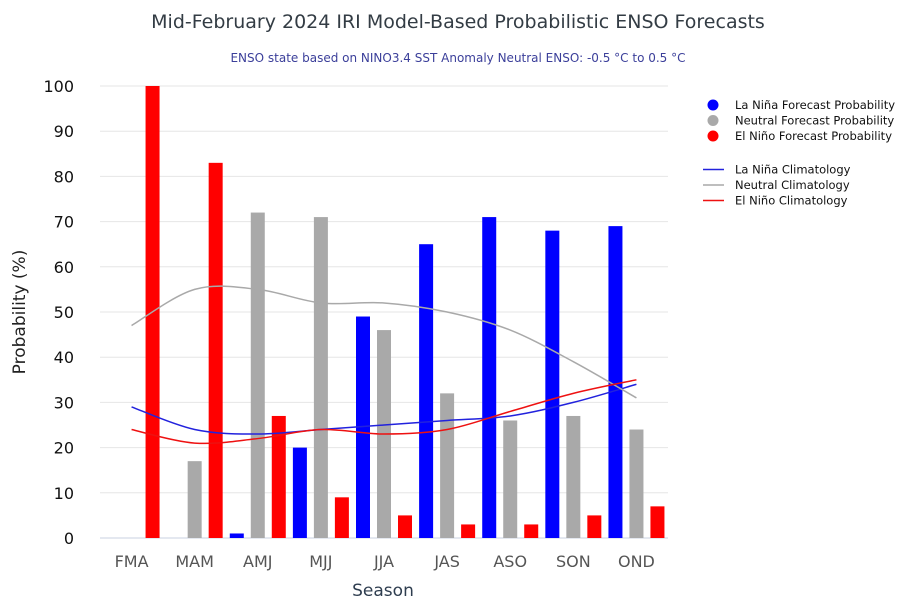 This screenshot has height=597, width=901. I want to click on legend-label: La Niña Climatology, so click(793, 170).